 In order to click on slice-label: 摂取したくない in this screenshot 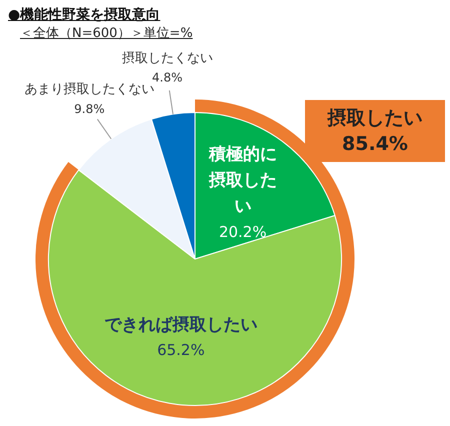, I will do `click(167, 58)`.